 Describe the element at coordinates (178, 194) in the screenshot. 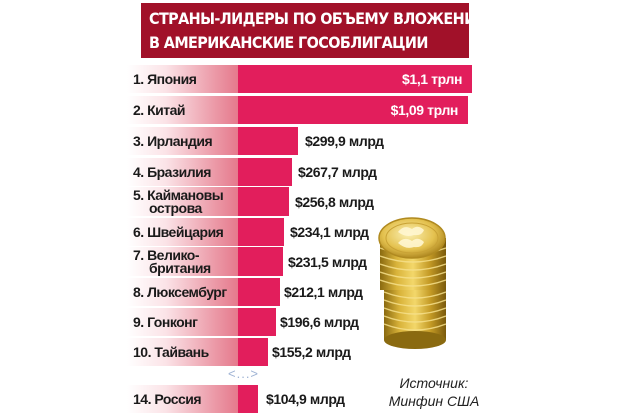

I see `country-label-line-1: 5. Каймановы` at that location.